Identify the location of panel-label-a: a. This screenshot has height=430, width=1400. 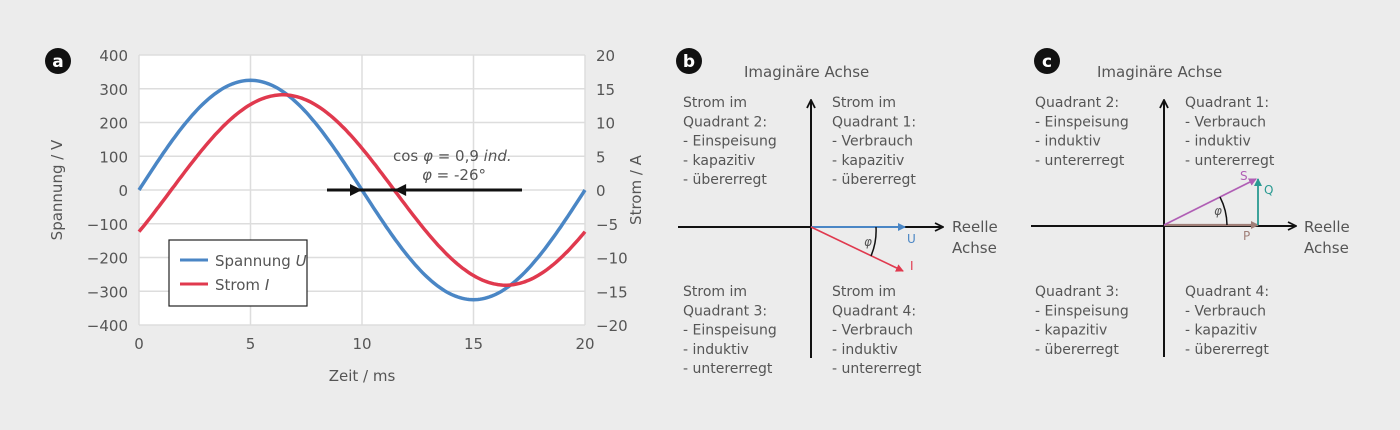
(57, 62).